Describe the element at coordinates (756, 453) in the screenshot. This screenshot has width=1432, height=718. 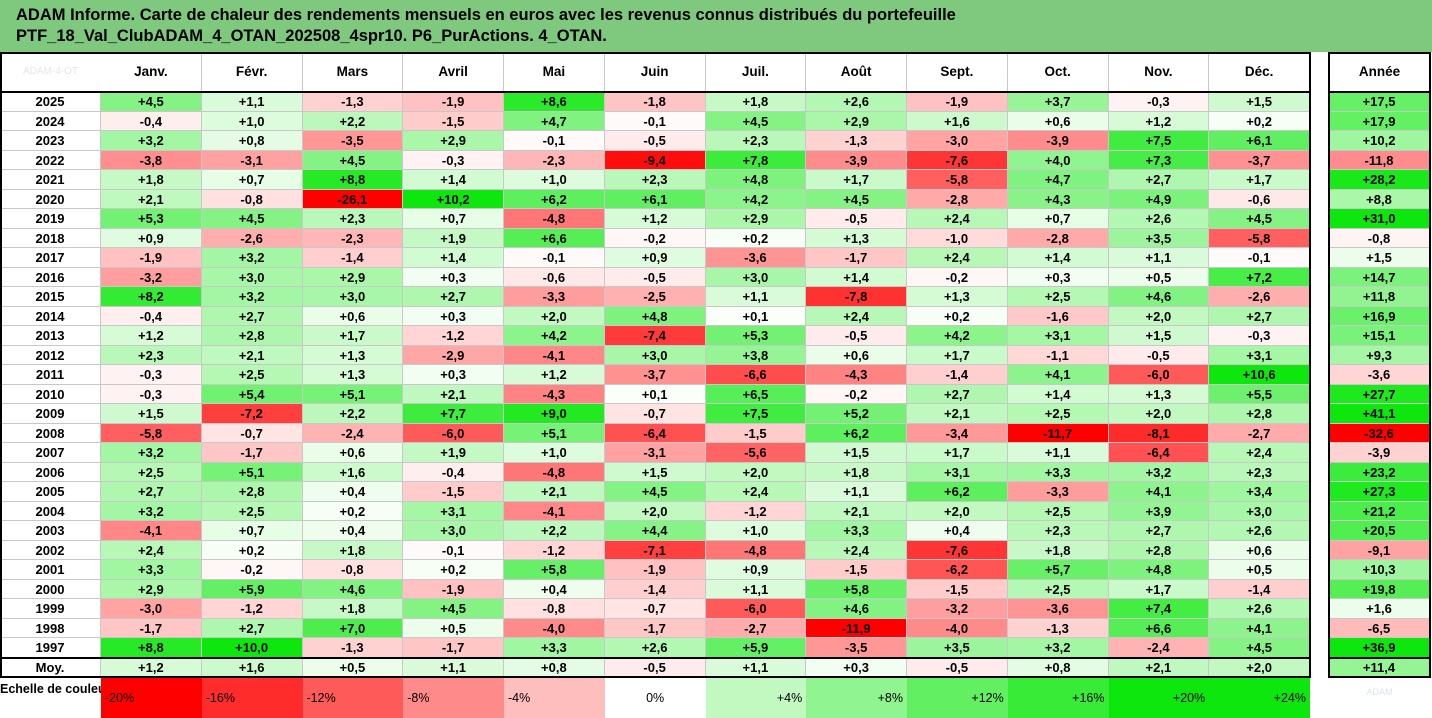
I see `heatmap-cell: -5,6` at that location.